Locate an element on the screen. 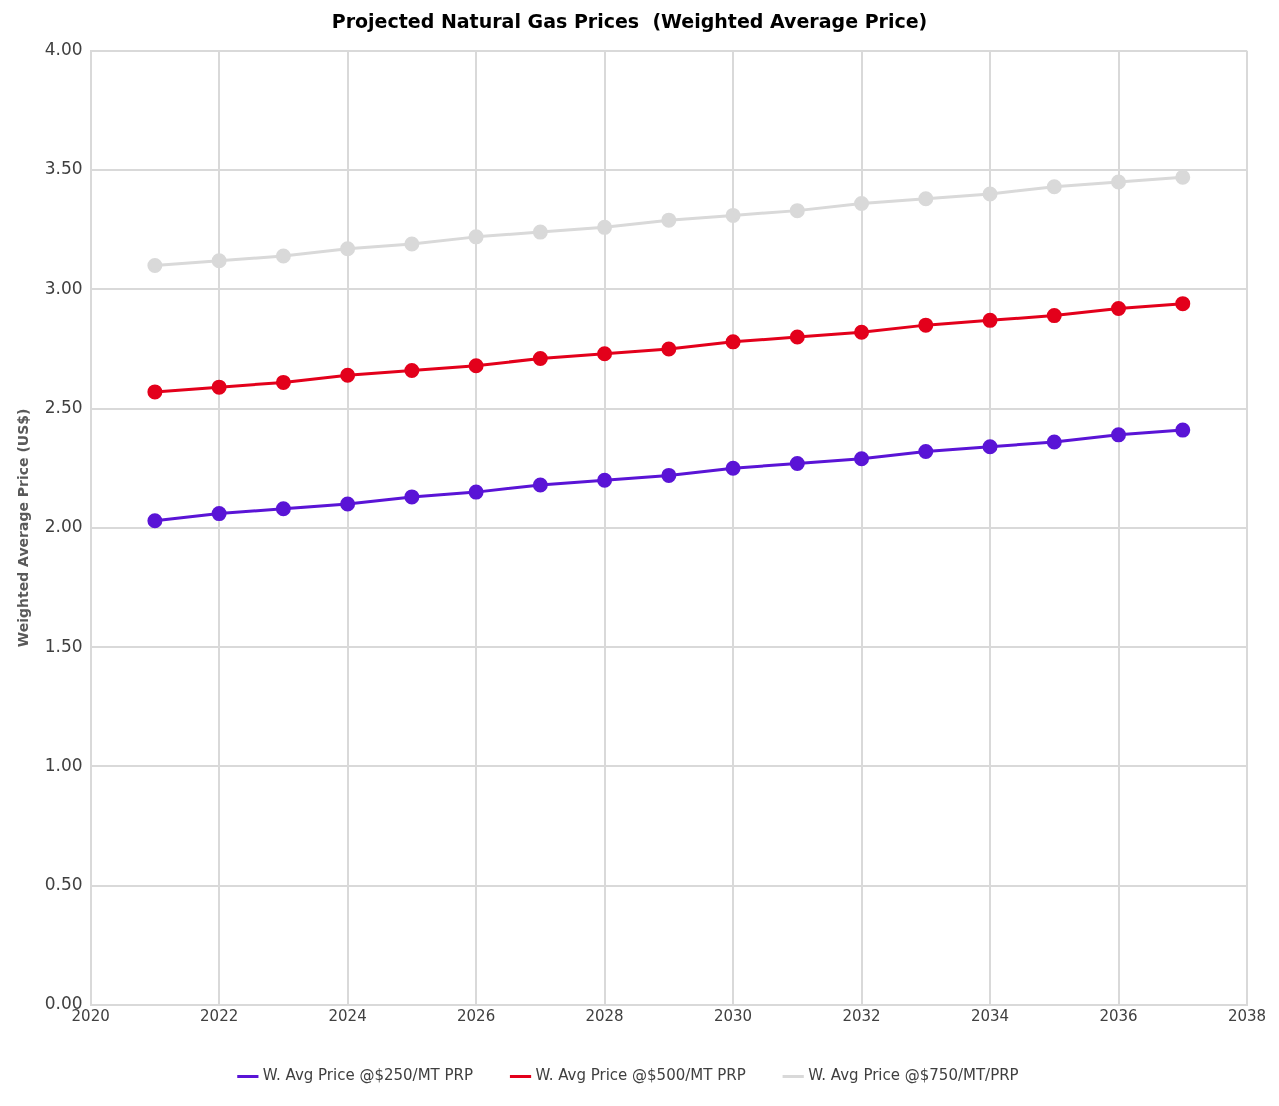 Image resolution: width=1279 pixels, height=1106 pixels. x-tick-label: 2022 is located at coordinates (219, 1015).